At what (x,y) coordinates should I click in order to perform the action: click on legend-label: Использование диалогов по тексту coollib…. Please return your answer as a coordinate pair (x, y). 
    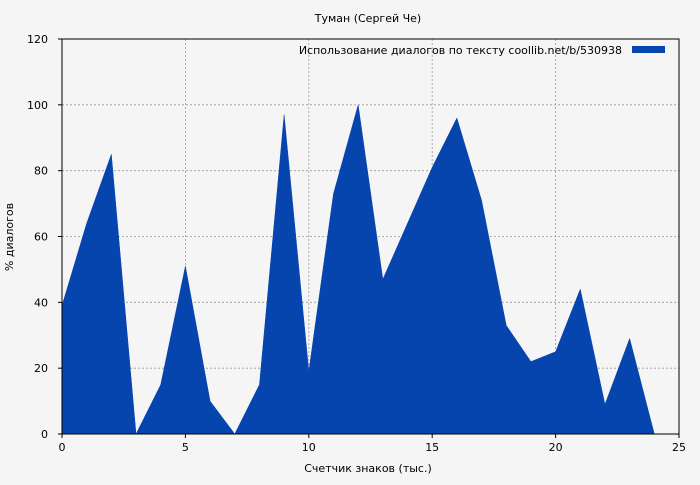
    Looking at the image, I should click on (460, 50).